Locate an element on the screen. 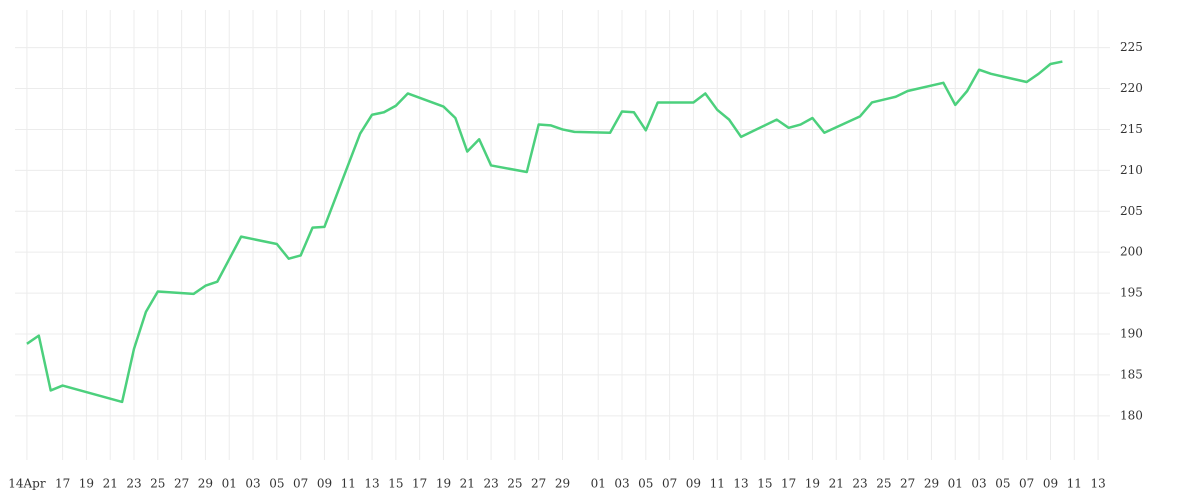  y-tick-label: 180 is located at coordinates (1131, 415).